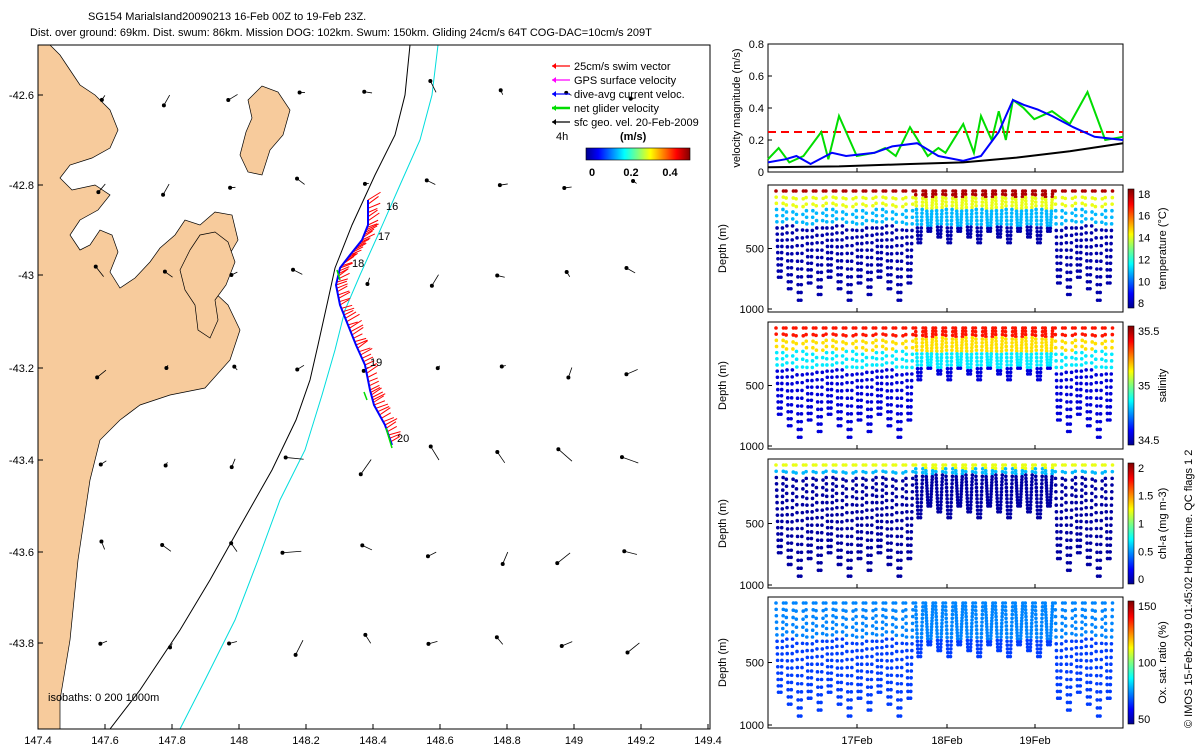  What do you see at coordinates (374, 205) in the screenshot?
I see `swim-vector` at bounding box center [374, 205].